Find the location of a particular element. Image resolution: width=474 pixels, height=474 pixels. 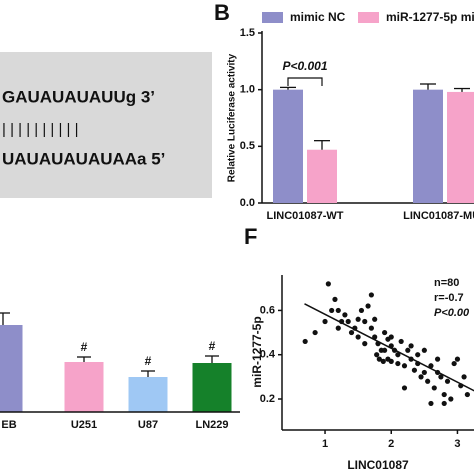

x-tick-label: U251 is located at coordinates (84, 425).